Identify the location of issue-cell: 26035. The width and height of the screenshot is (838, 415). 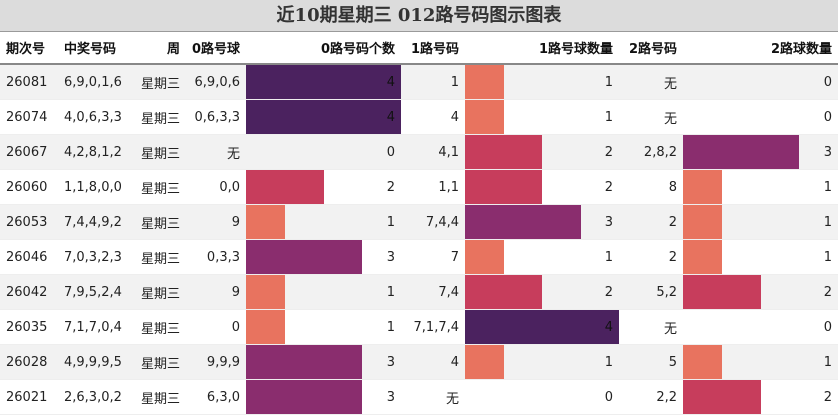
(29, 327).